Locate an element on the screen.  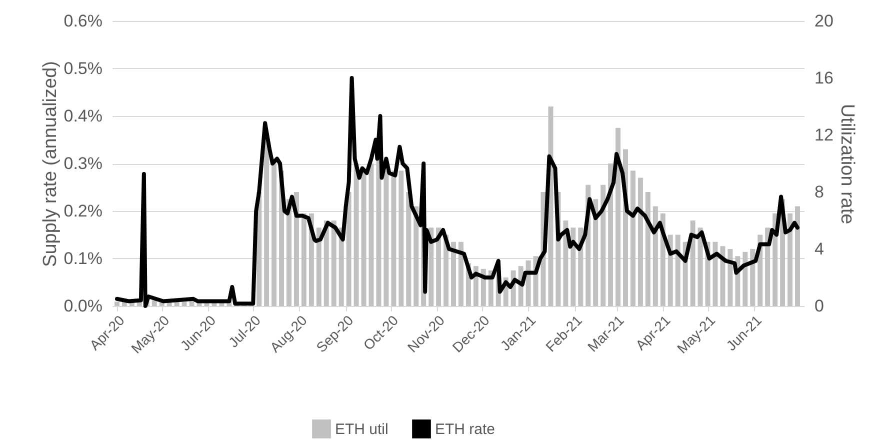
y2-tick-label: 4 is located at coordinates (819, 249).